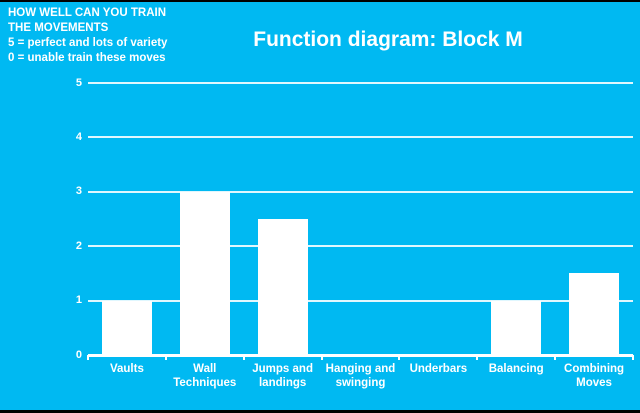  I want to click on note-line-2: THE MOVEMENTS, so click(58, 28).